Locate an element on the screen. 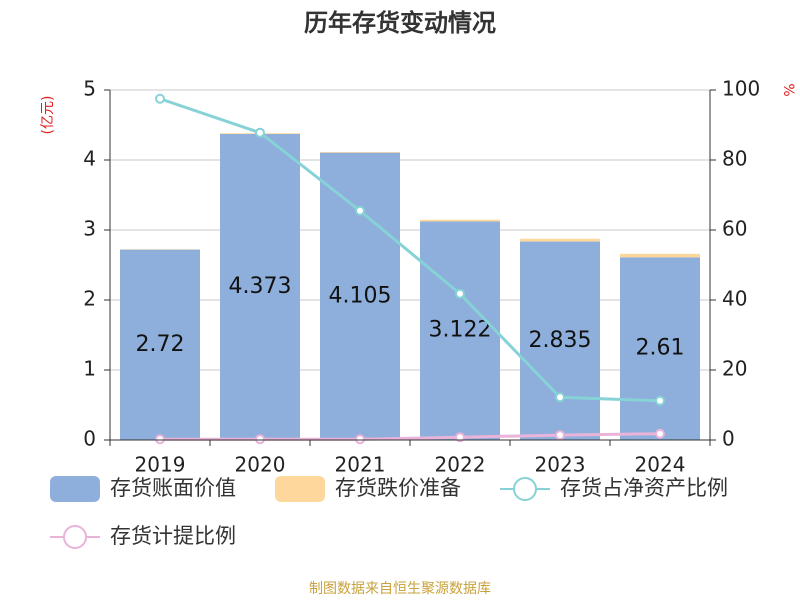 The width and height of the screenshot is (800, 600). bar-value-label: 3.122 is located at coordinates (460, 330).